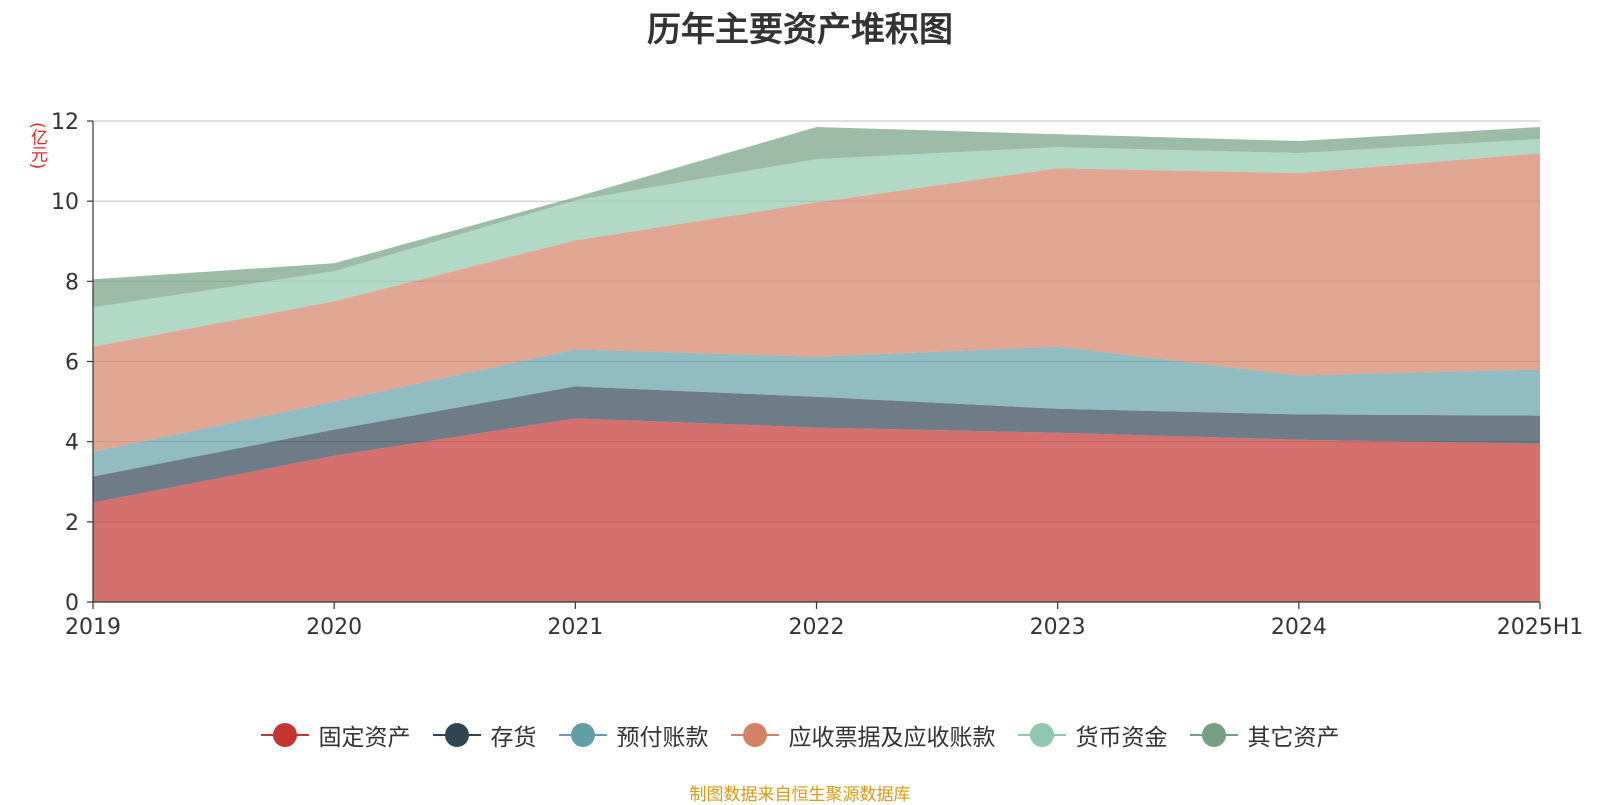  I want to click on legend-label: 应收票据及应收账款, so click(892, 738).